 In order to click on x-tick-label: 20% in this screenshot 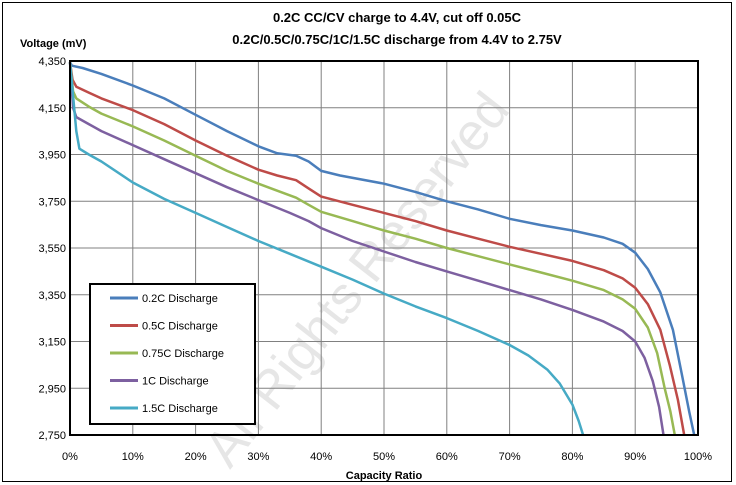, I will do `click(196, 457)`.